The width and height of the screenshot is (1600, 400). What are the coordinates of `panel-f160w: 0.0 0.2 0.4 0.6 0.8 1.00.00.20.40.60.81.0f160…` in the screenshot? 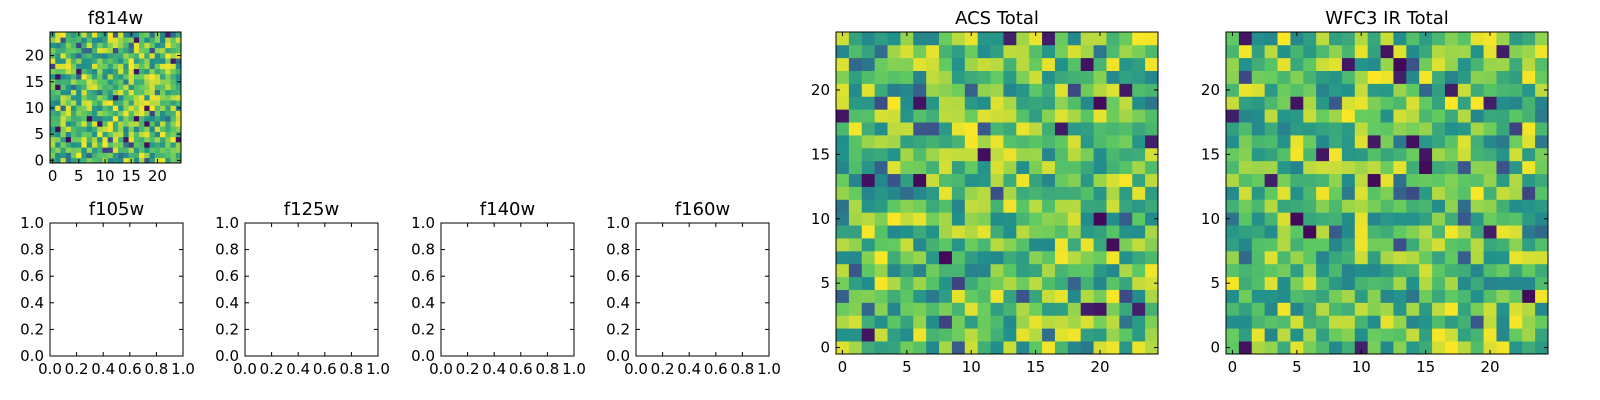 It's located at (693, 288).